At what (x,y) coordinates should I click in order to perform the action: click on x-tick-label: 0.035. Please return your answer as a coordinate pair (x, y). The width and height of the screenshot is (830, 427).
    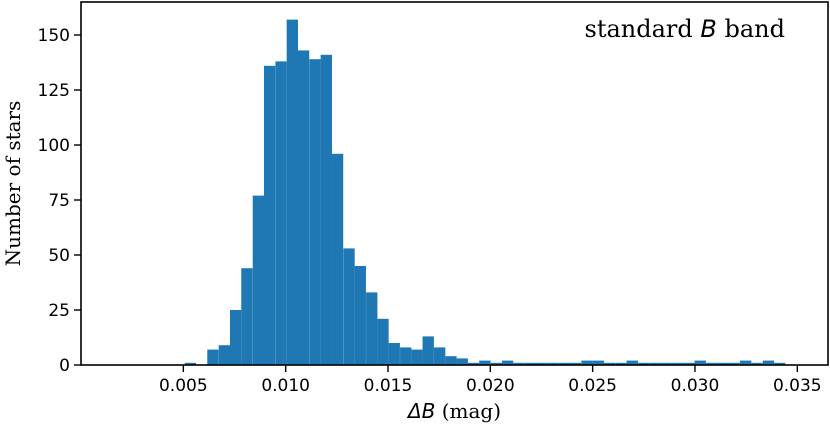
    Looking at the image, I should click on (797, 386).